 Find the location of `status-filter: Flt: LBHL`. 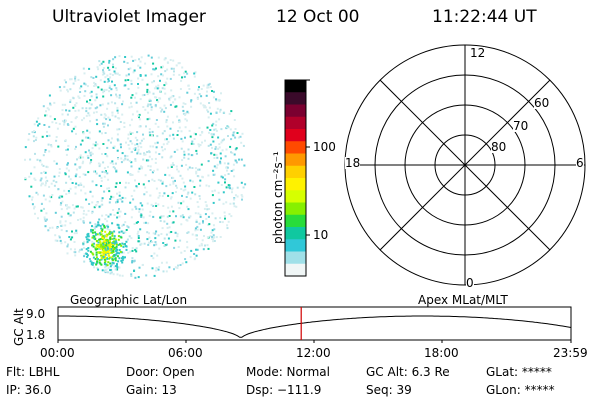

status-filter: Flt: LBHL is located at coordinates (33, 372).